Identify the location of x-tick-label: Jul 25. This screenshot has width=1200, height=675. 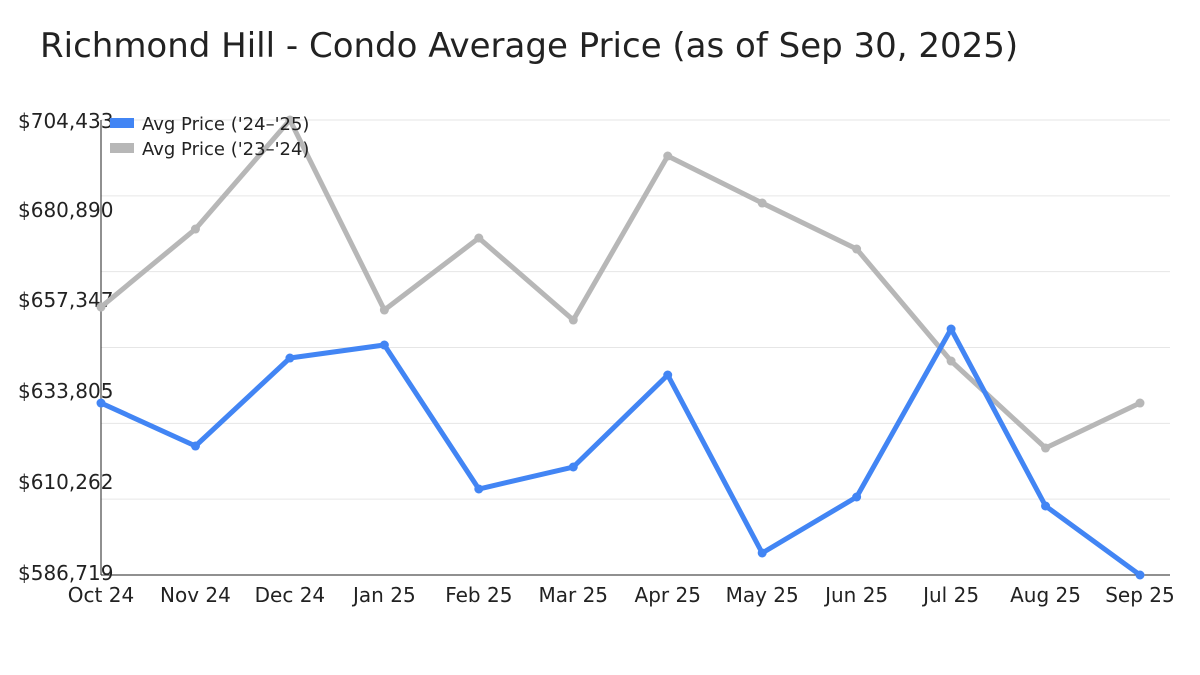
(950, 595).